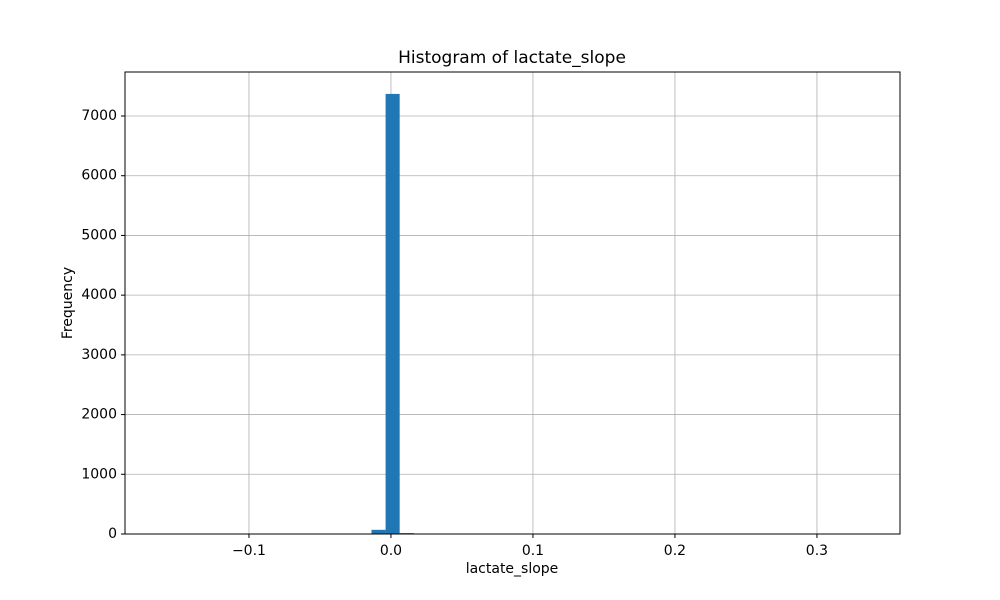  Describe the element at coordinates (512, 569) in the screenshot. I see `x-axis-label: lactate_slope` at that location.